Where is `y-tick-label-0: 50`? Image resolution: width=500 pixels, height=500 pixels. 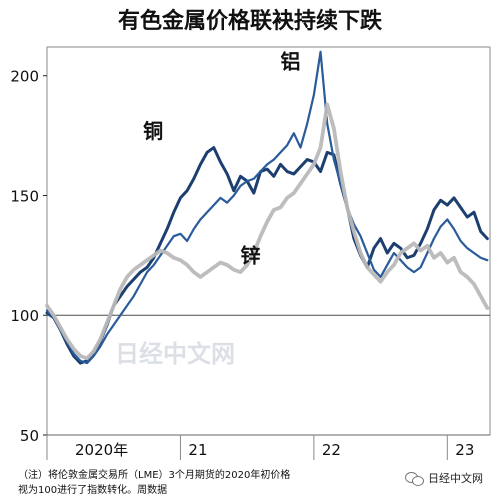
y-tick-label-0: 50 is located at coordinates (29, 436).